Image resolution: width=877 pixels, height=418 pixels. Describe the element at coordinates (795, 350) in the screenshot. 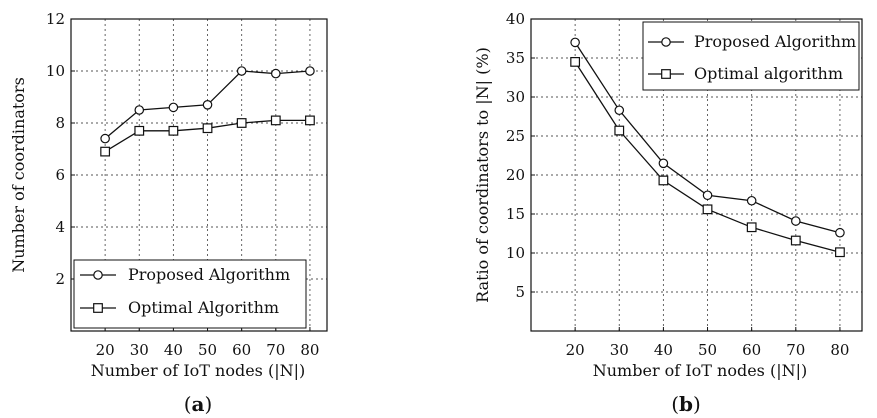

I see `chart-b-xtick-label: 70` at that location.